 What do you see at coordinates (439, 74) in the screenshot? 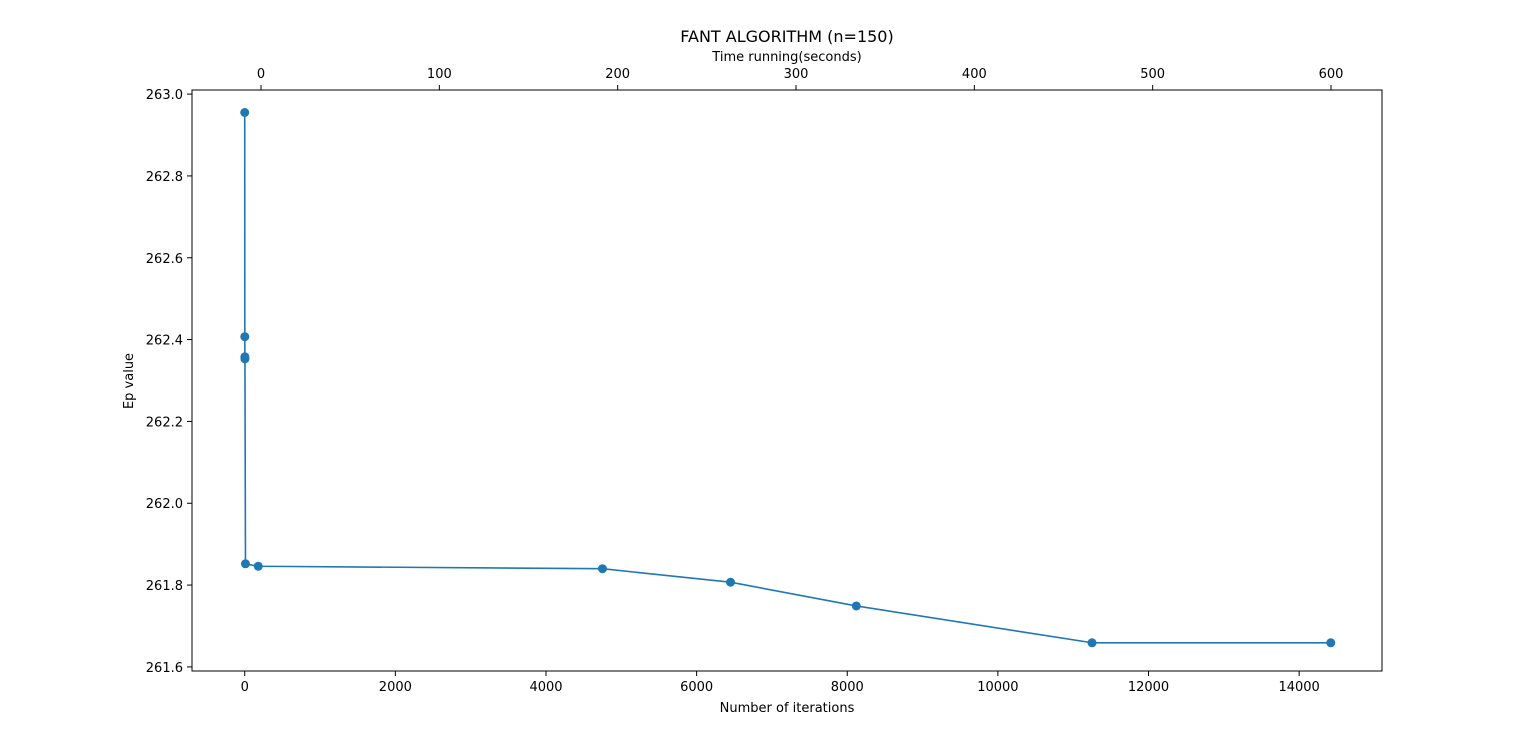
I see `top-x-tick-label: 100` at bounding box center [439, 74].